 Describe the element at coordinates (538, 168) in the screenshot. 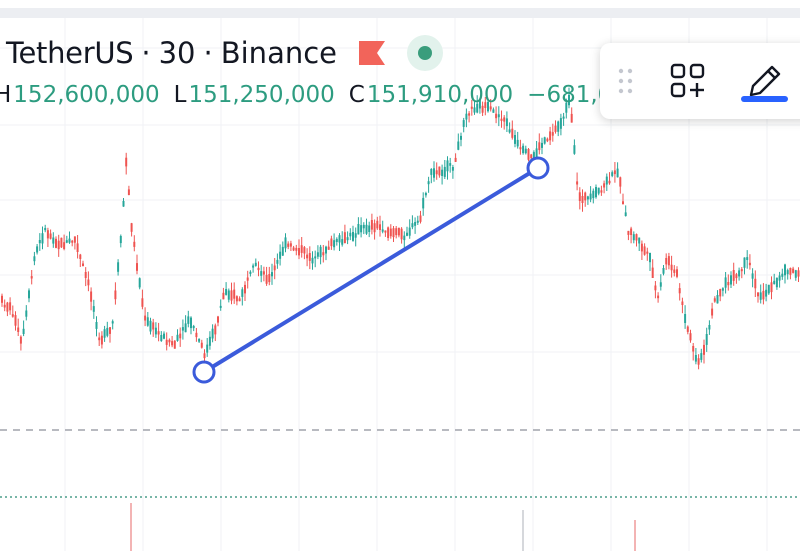

I see `trendline-end-handle` at that location.